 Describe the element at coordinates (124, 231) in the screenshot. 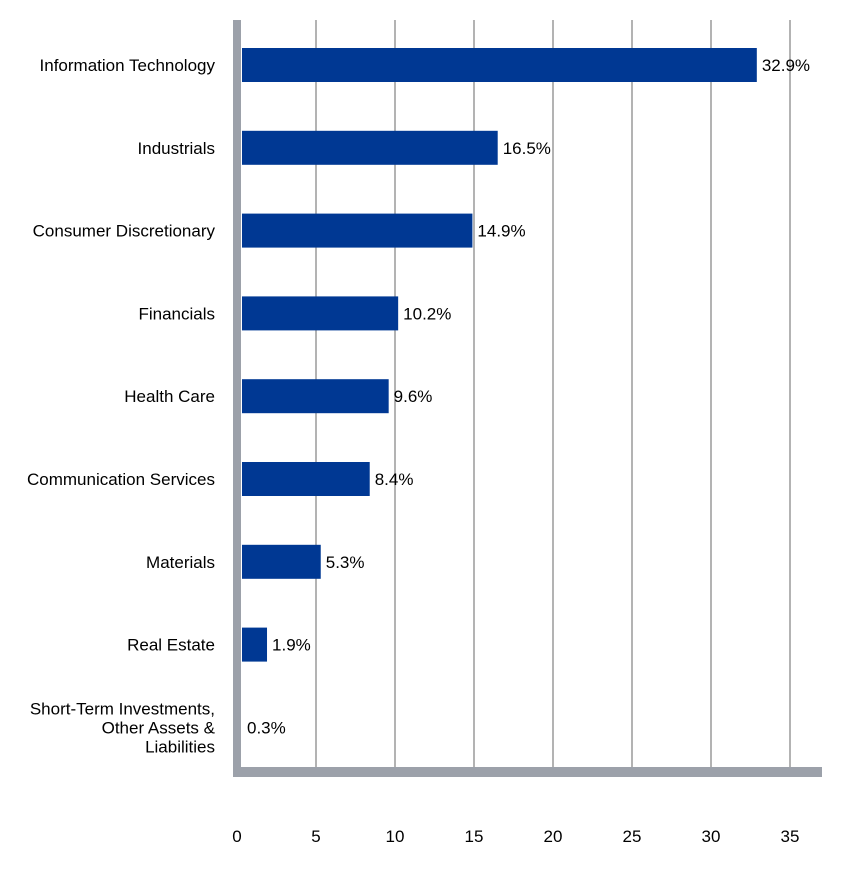

I see `category-label: Consumer Discretionary` at that location.